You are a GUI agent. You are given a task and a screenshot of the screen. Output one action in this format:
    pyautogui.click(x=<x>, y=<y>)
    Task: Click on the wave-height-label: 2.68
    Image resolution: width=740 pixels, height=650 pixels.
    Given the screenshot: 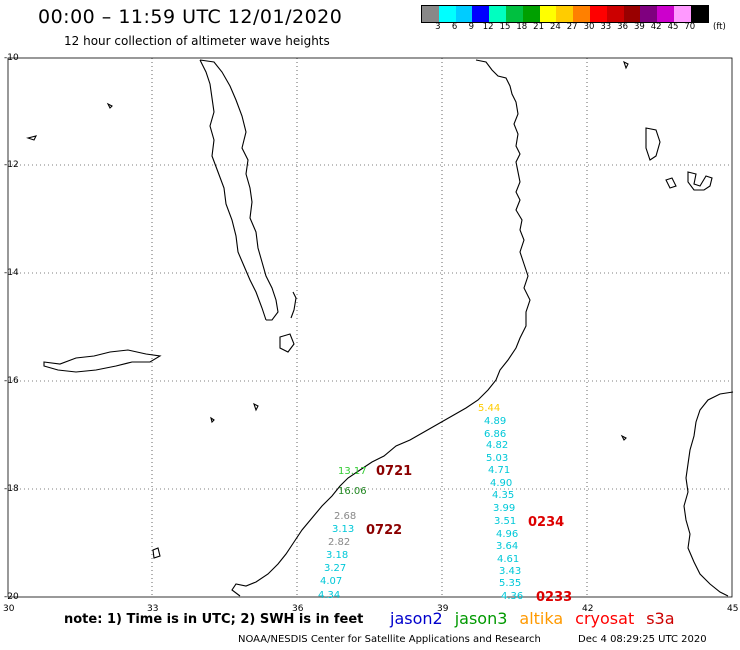 What is the action you would take?
    pyautogui.click(x=345, y=516)
    